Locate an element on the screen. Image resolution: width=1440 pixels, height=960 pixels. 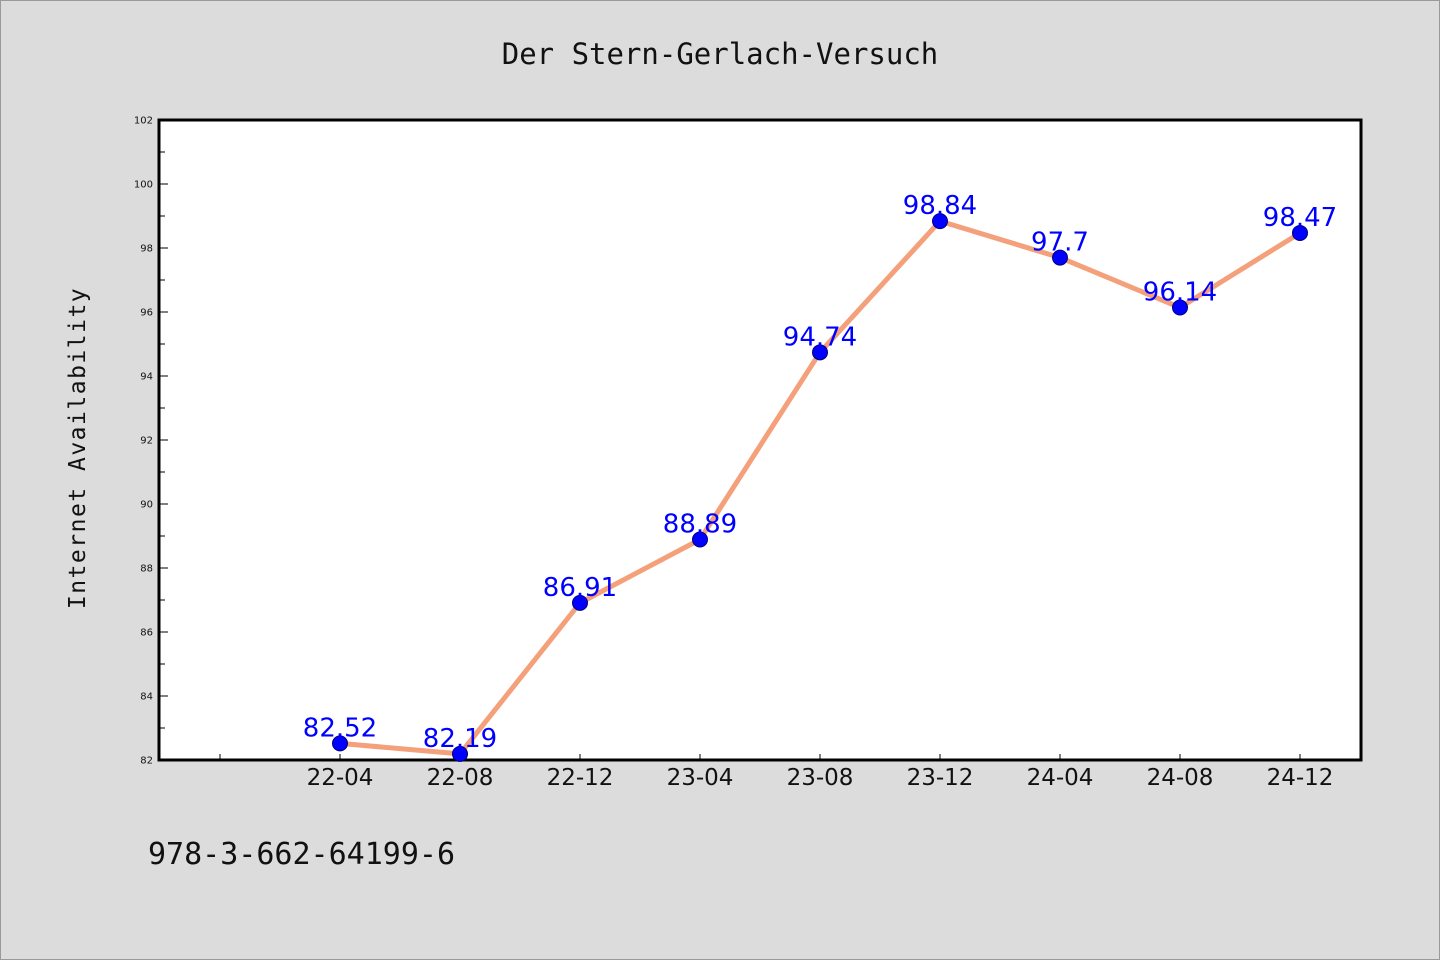
x-tick-label: 24-12 is located at coordinates (1300, 778).